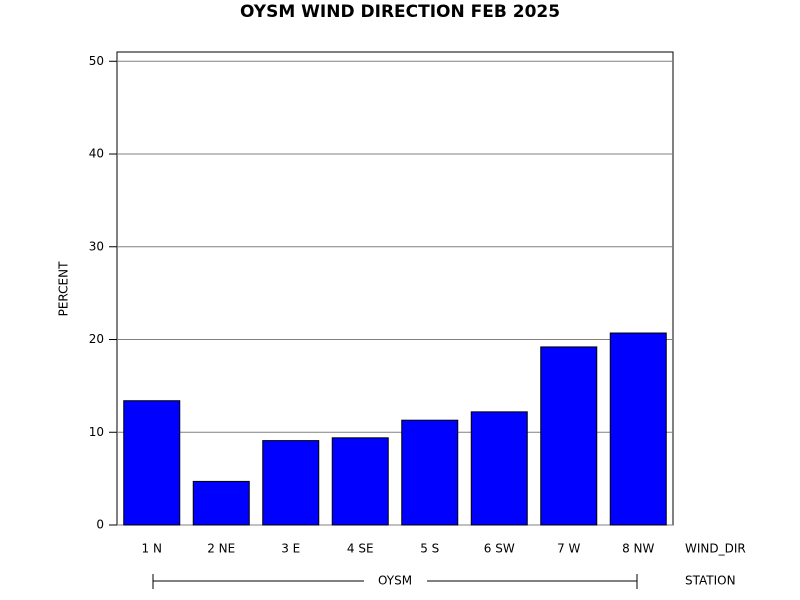 This screenshot has height=600, width=800. What do you see at coordinates (100, 525) in the screenshot?
I see `y-tick-label: 0` at bounding box center [100, 525].